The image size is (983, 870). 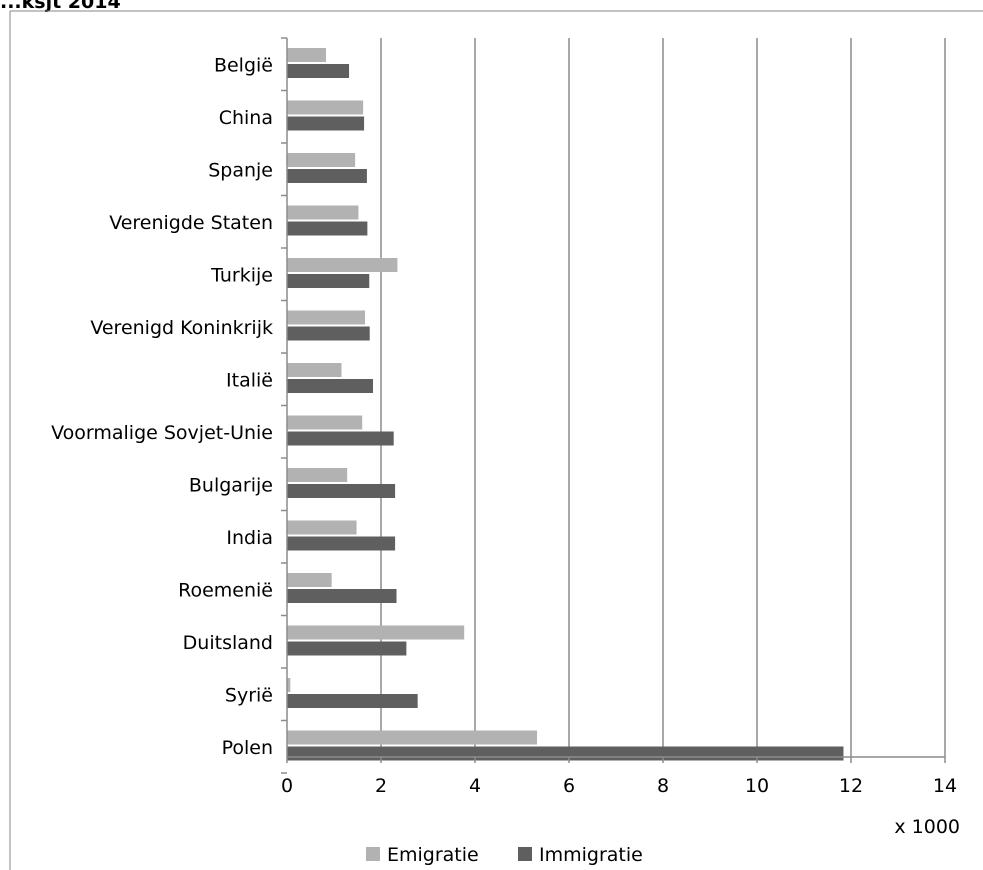 I want to click on category-label: Roemenië, so click(x=225, y=590).